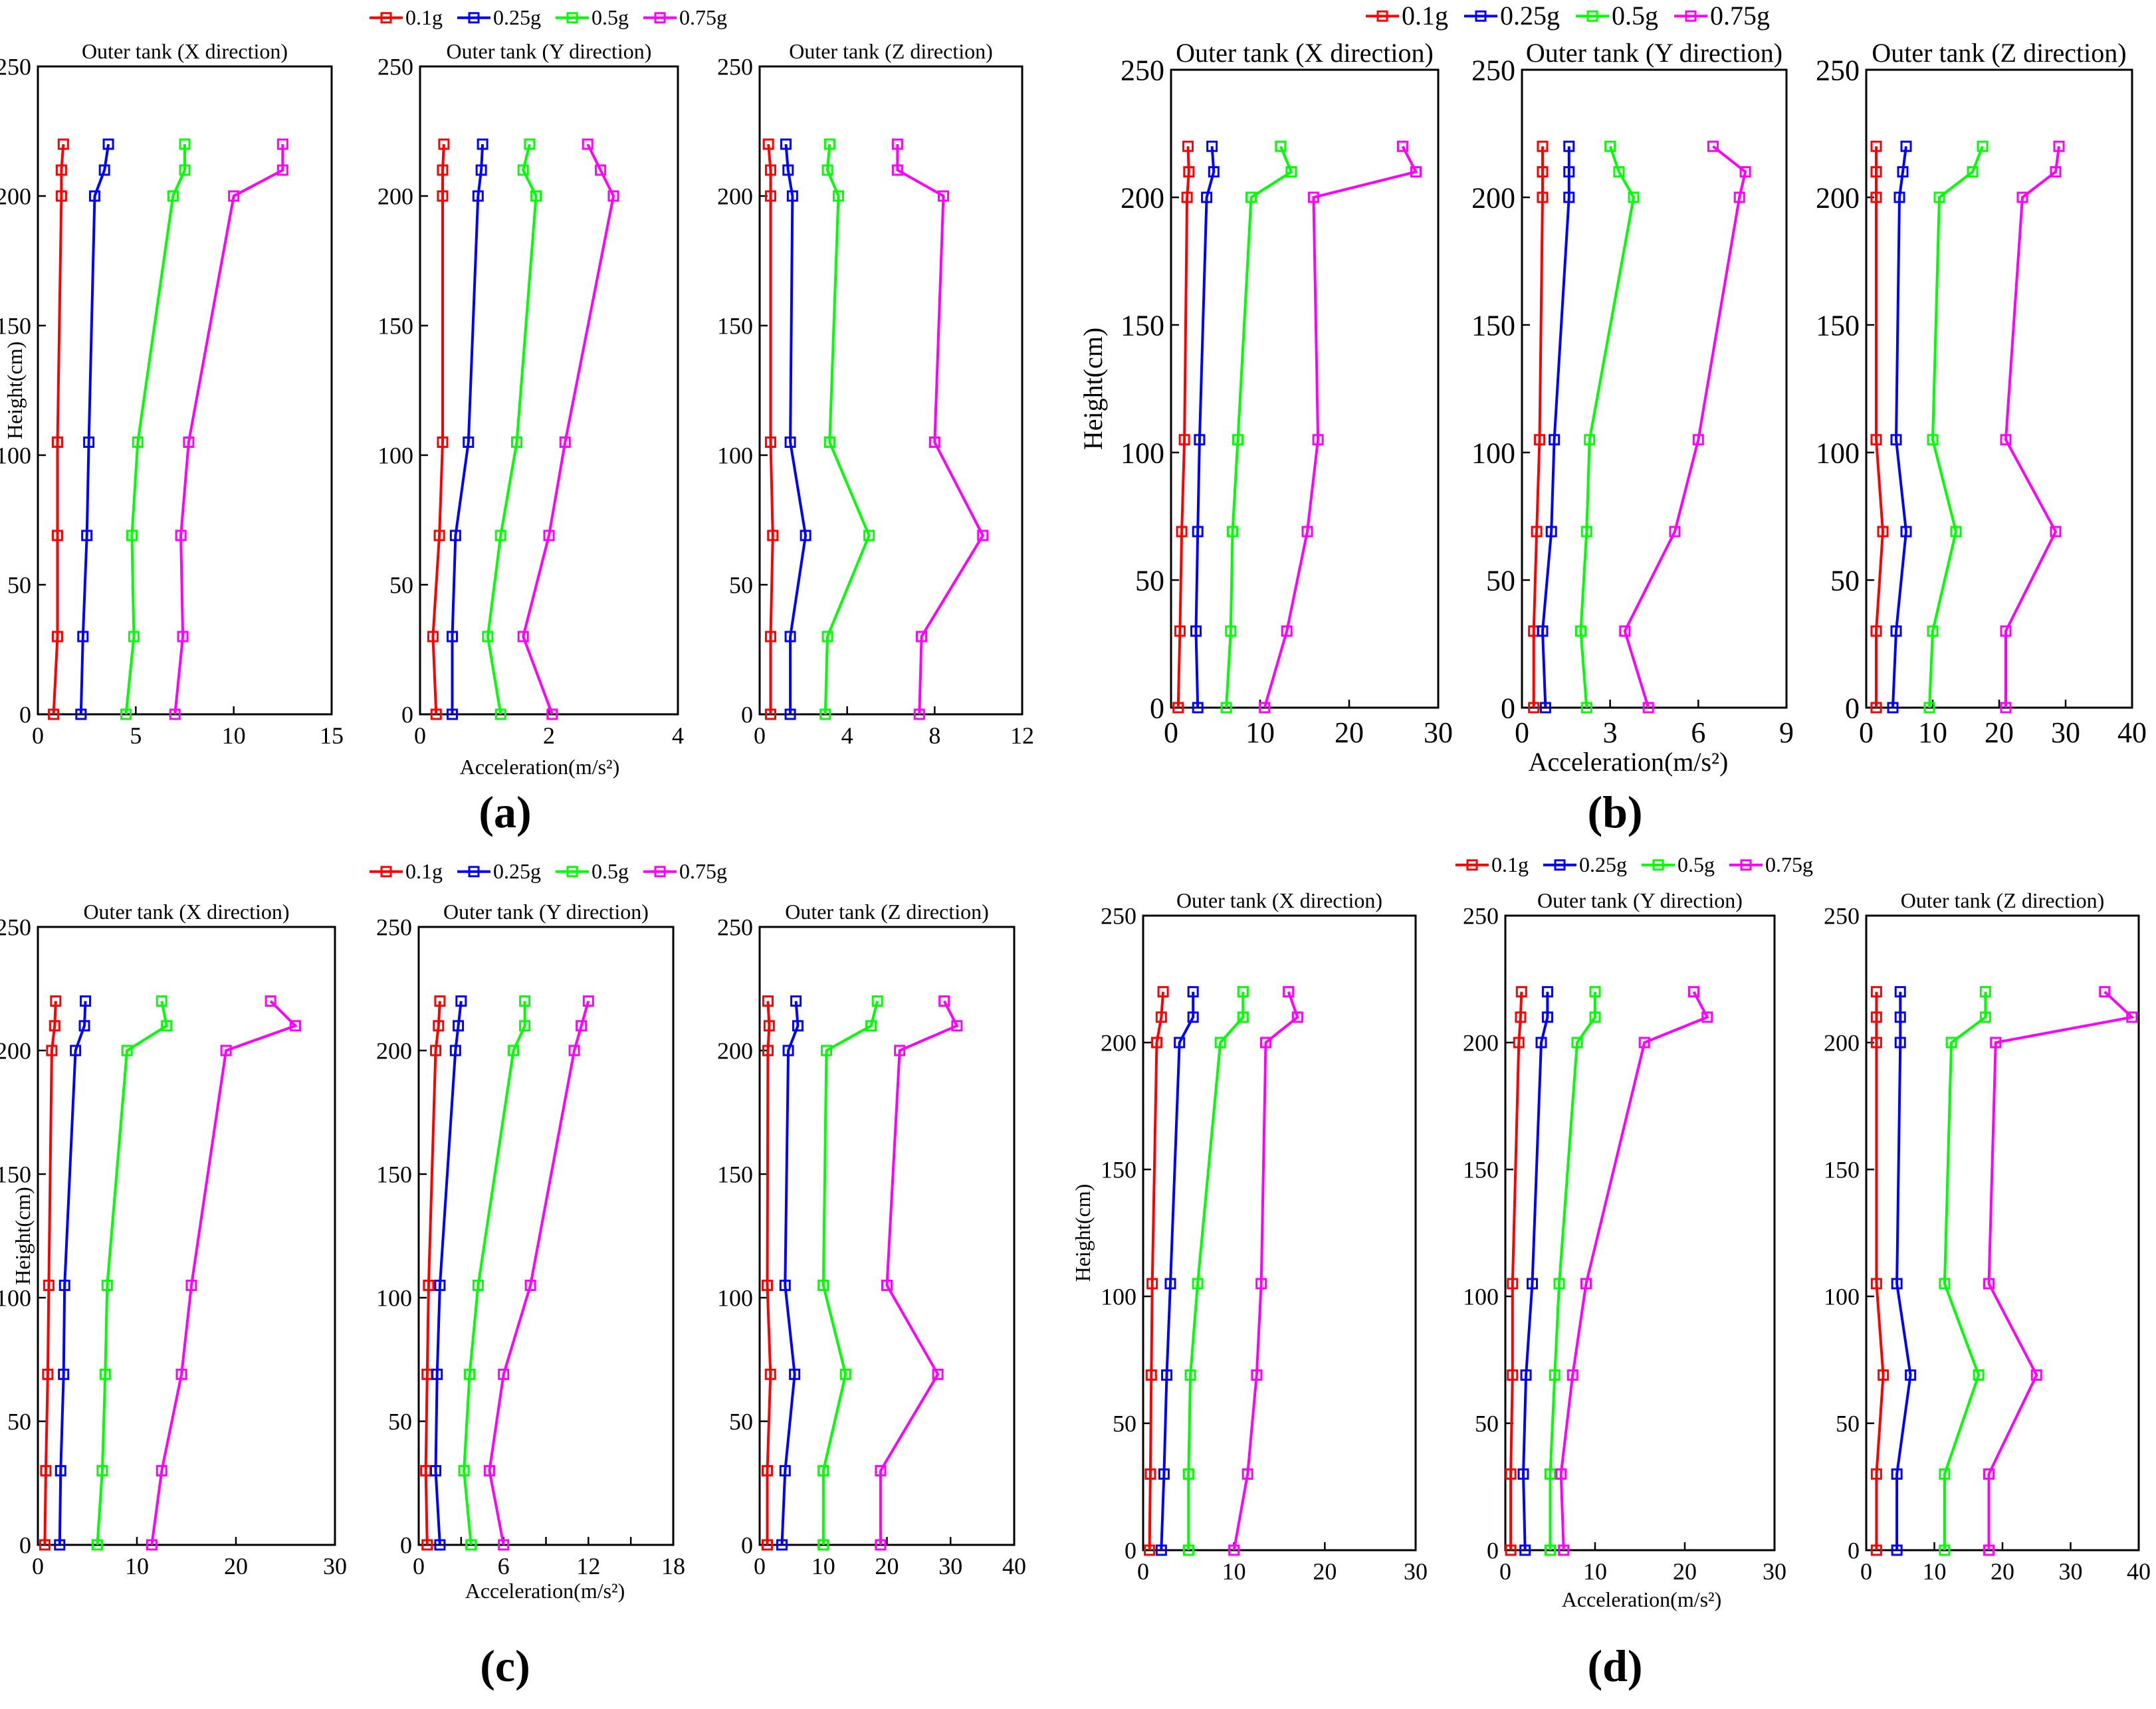 The width and height of the screenshot is (2156, 1709). I want to click on x-tick-label: 10, so click(1932, 732).